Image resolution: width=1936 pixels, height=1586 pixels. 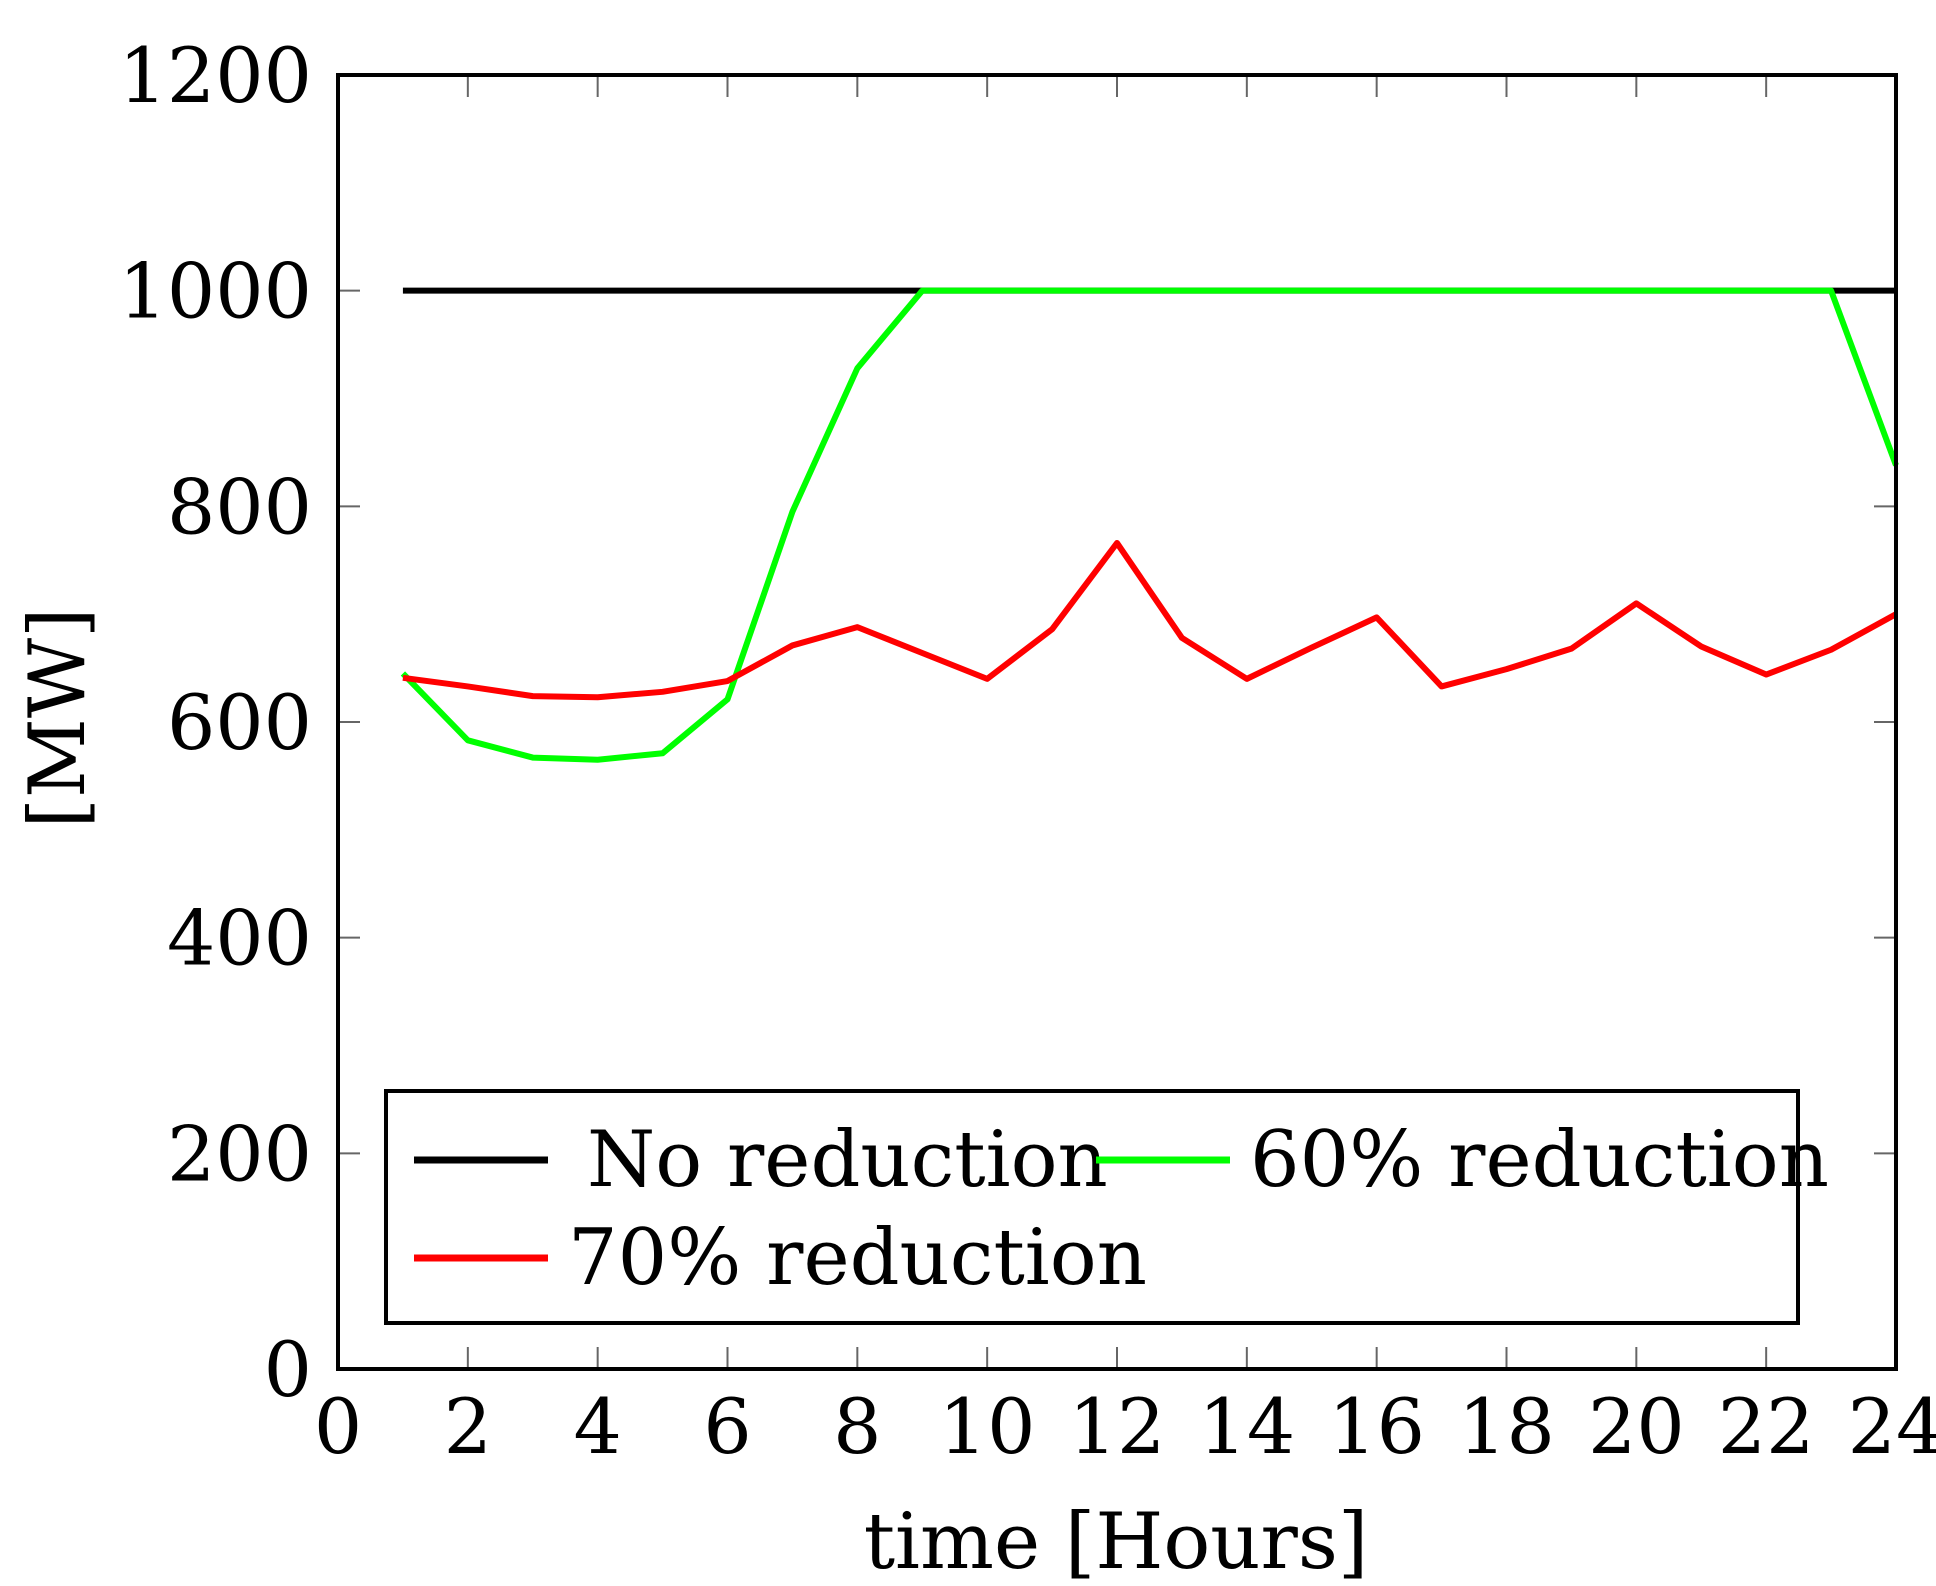 I want to click on legend-label-no-reduction: No reduction, so click(x=847, y=1160).